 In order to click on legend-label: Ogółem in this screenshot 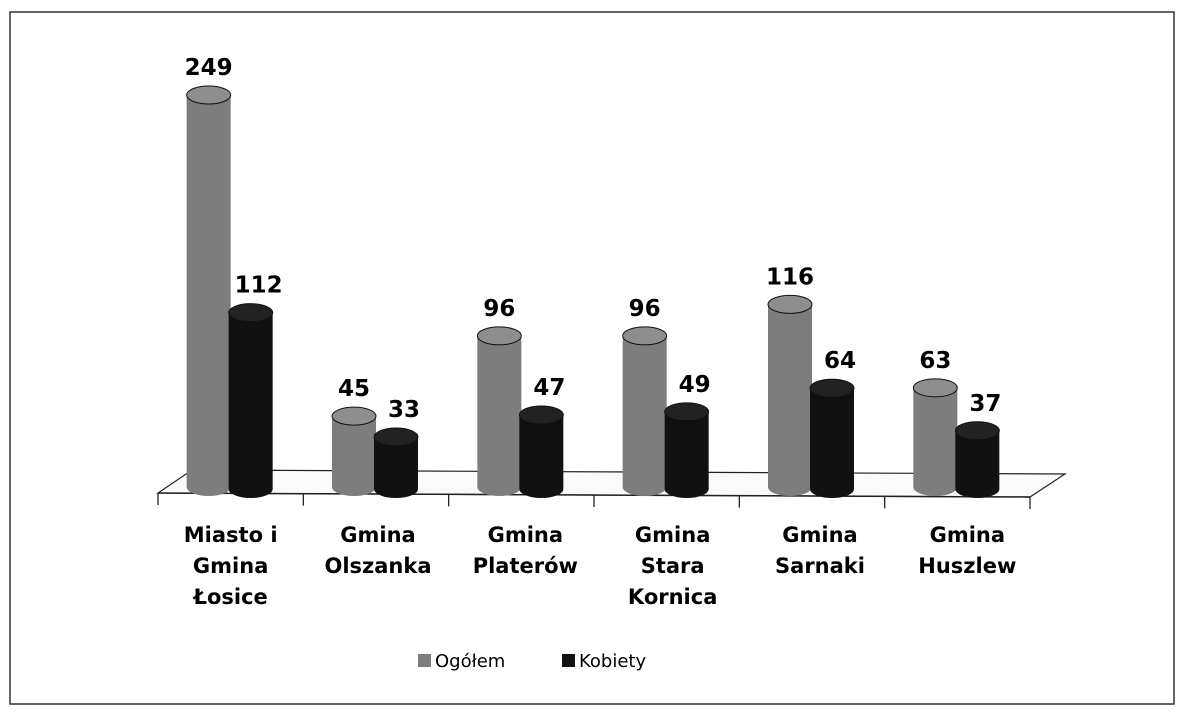, I will do `click(470, 661)`.